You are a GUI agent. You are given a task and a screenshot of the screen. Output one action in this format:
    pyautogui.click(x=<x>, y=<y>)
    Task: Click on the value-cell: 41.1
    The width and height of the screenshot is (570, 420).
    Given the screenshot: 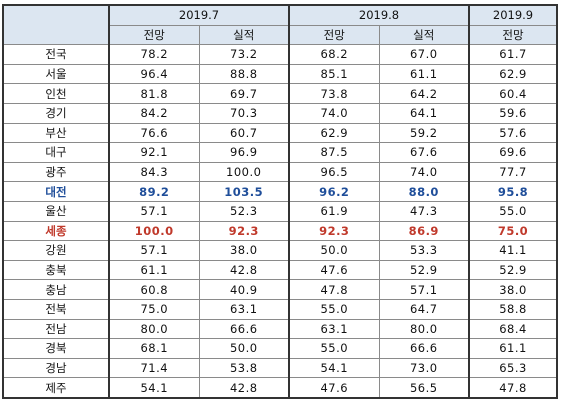 What is the action you would take?
    pyautogui.click(x=513, y=250)
    